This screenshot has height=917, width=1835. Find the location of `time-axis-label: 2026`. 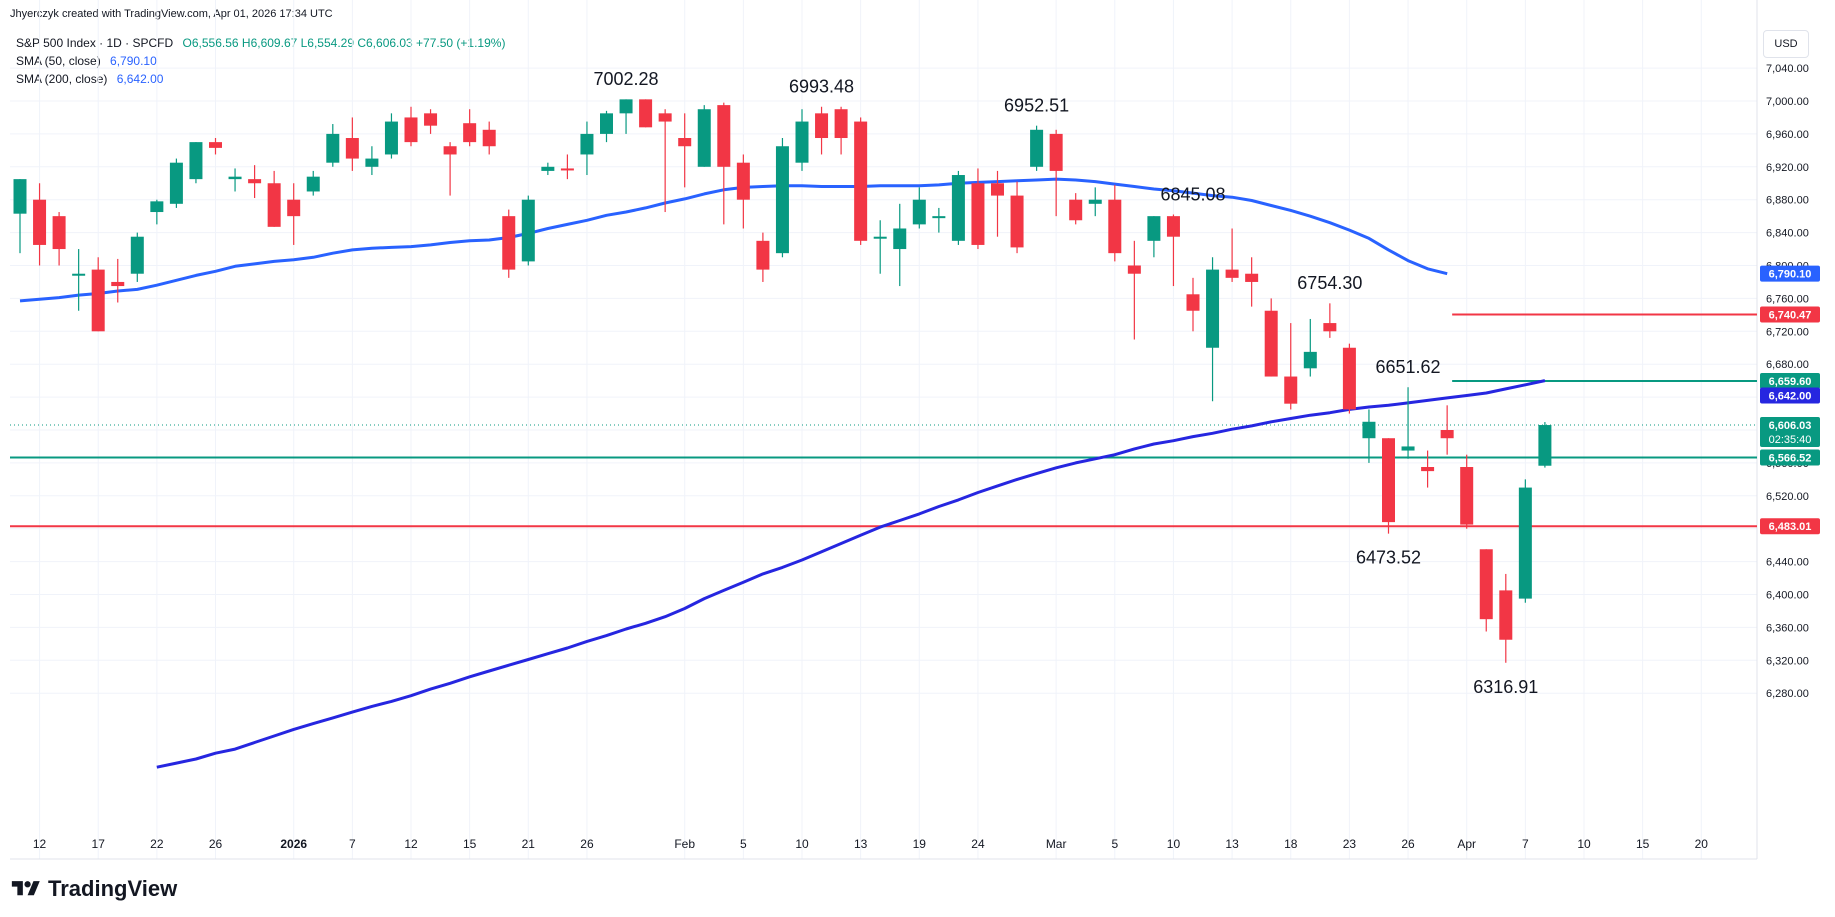

time-axis-label: 2026 is located at coordinates (293, 844).